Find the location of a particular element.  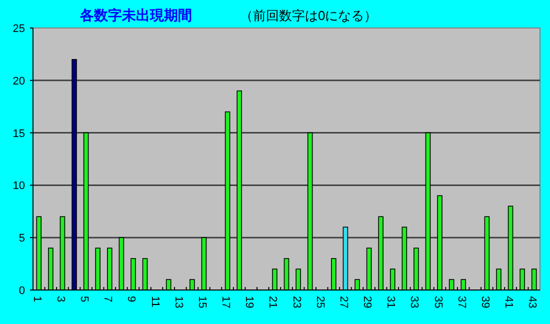

x-tick-label: 5 is located at coordinates (84, 299).